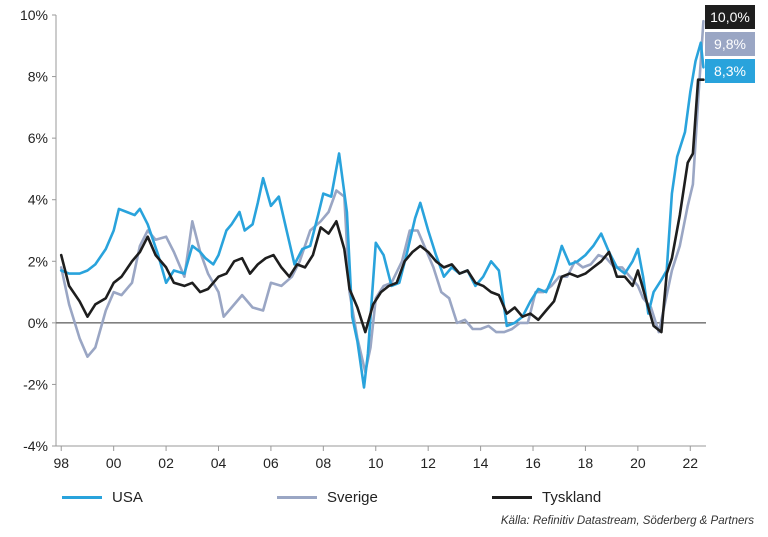 The height and width of the screenshot is (537, 768). What do you see at coordinates (82, 497) in the screenshot?
I see `legend-swatch-usa` at bounding box center [82, 497].